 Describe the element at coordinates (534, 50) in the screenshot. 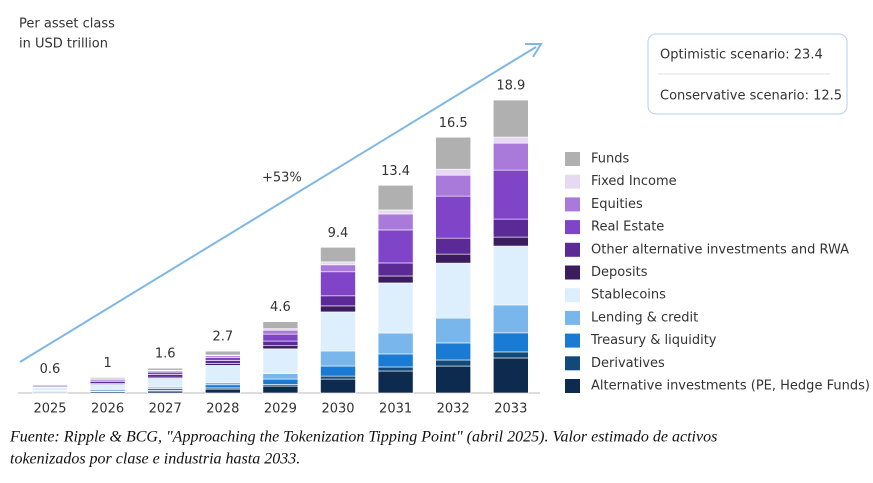

I see `arrow-head` at that location.